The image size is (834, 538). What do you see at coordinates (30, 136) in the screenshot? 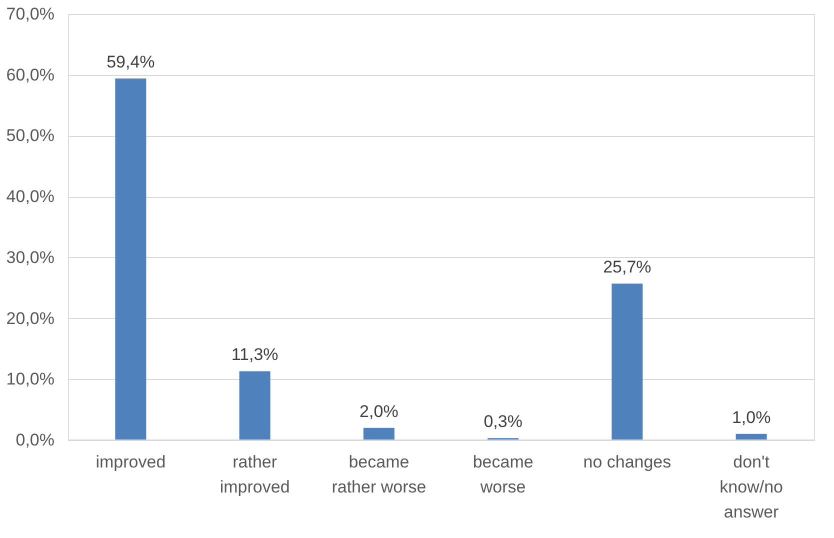
I see `y-tick-label: 50,0%` at bounding box center [30, 136].